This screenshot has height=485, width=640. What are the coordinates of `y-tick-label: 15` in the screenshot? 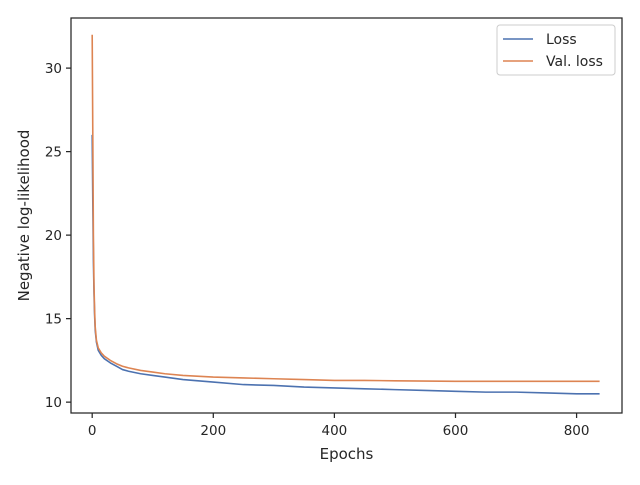 It's located at (53, 320).